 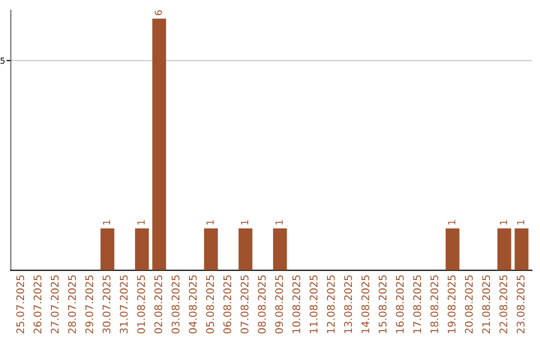 What do you see at coordinates (452, 304) in the screenshot?
I see `x-tick-label: 19.08.2025` at bounding box center [452, 304].